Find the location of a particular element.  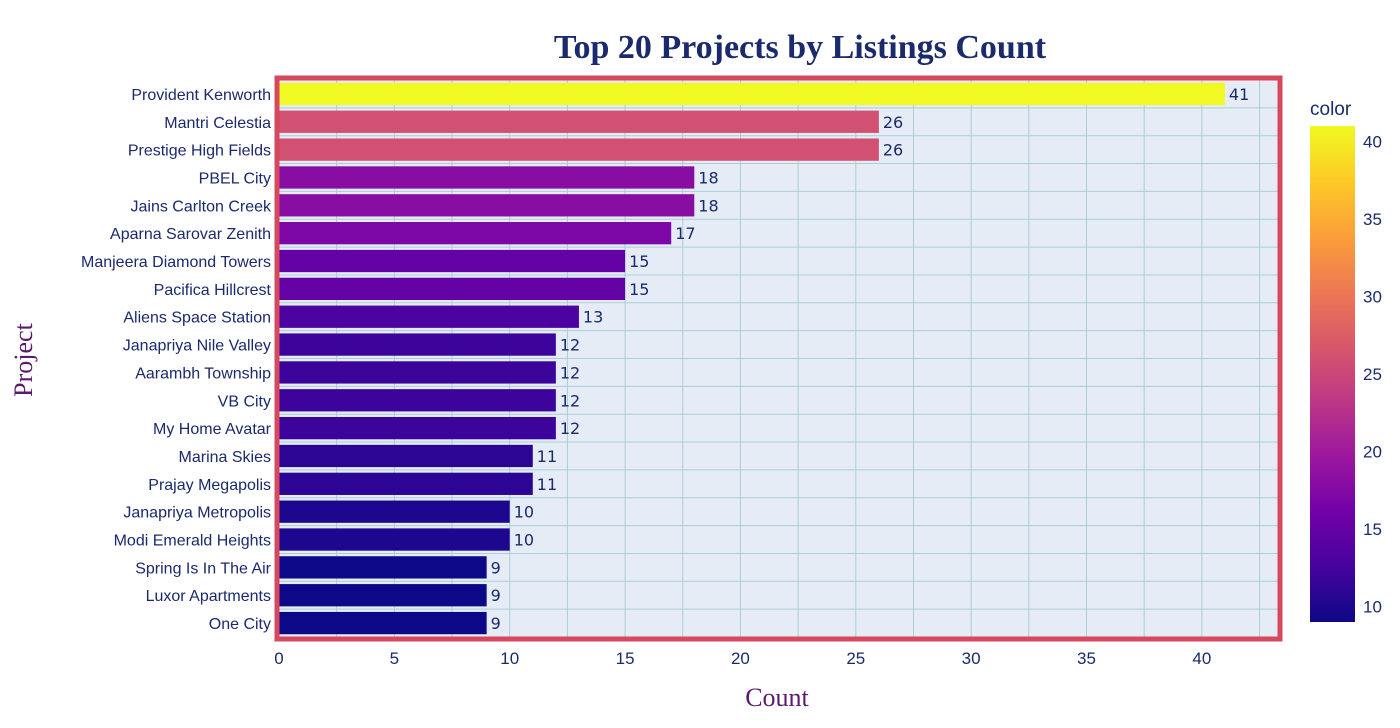

y-tick-label: One City is located at coordinates (240, 624).